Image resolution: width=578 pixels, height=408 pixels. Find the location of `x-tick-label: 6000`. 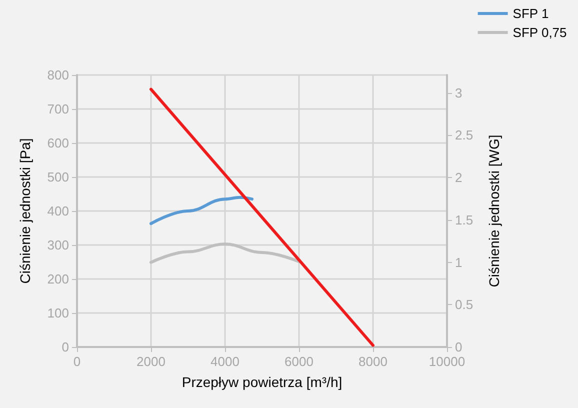

x-tick-label: 6000 is located at coordinates (299, 361).